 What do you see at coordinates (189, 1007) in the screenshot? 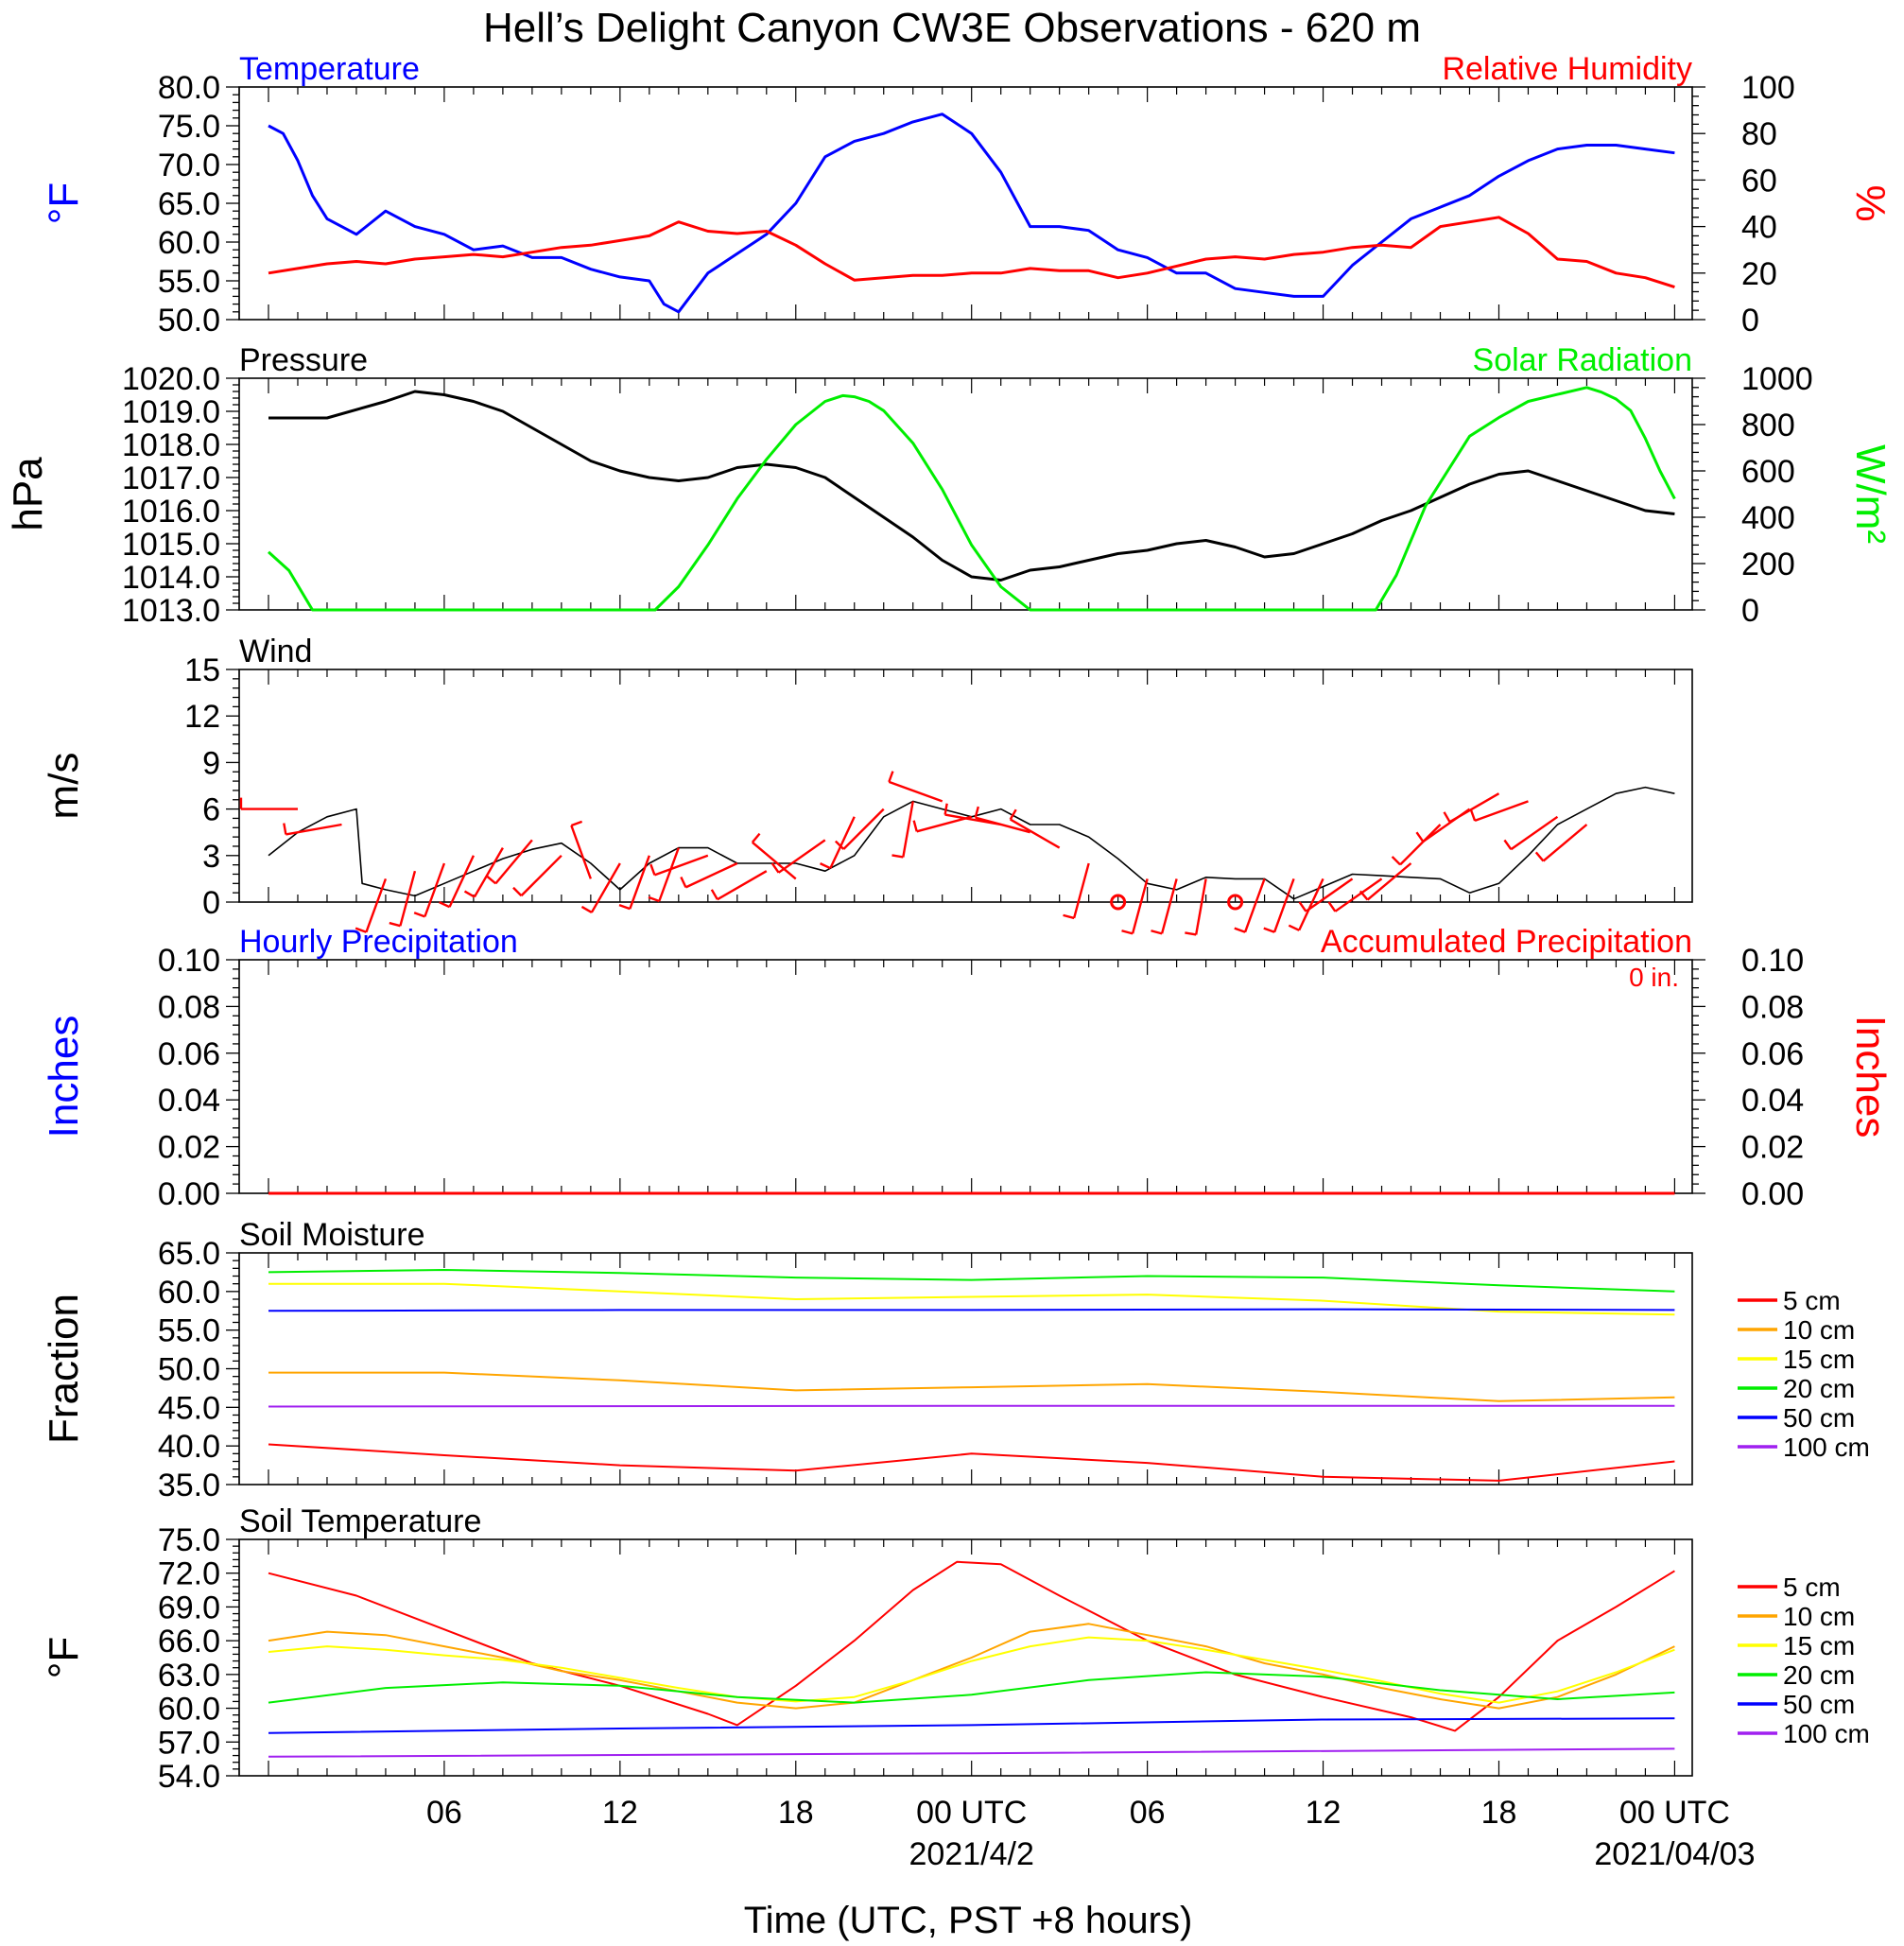
I see `y-tick-label-left: 0.08` at bounding box center [189, 1007].